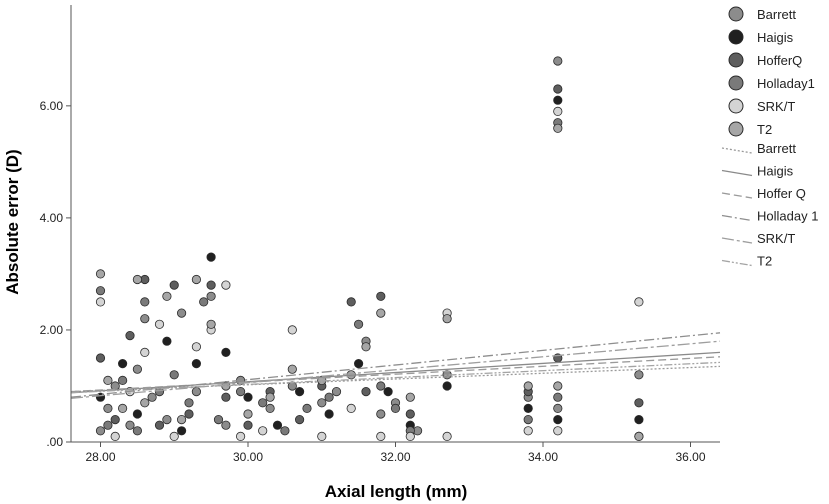 The width and height of the screenshot is (829, 504). Describe the element at coordinates (395, 377) in the screenshot. I see `fit-line-t2` at that location.